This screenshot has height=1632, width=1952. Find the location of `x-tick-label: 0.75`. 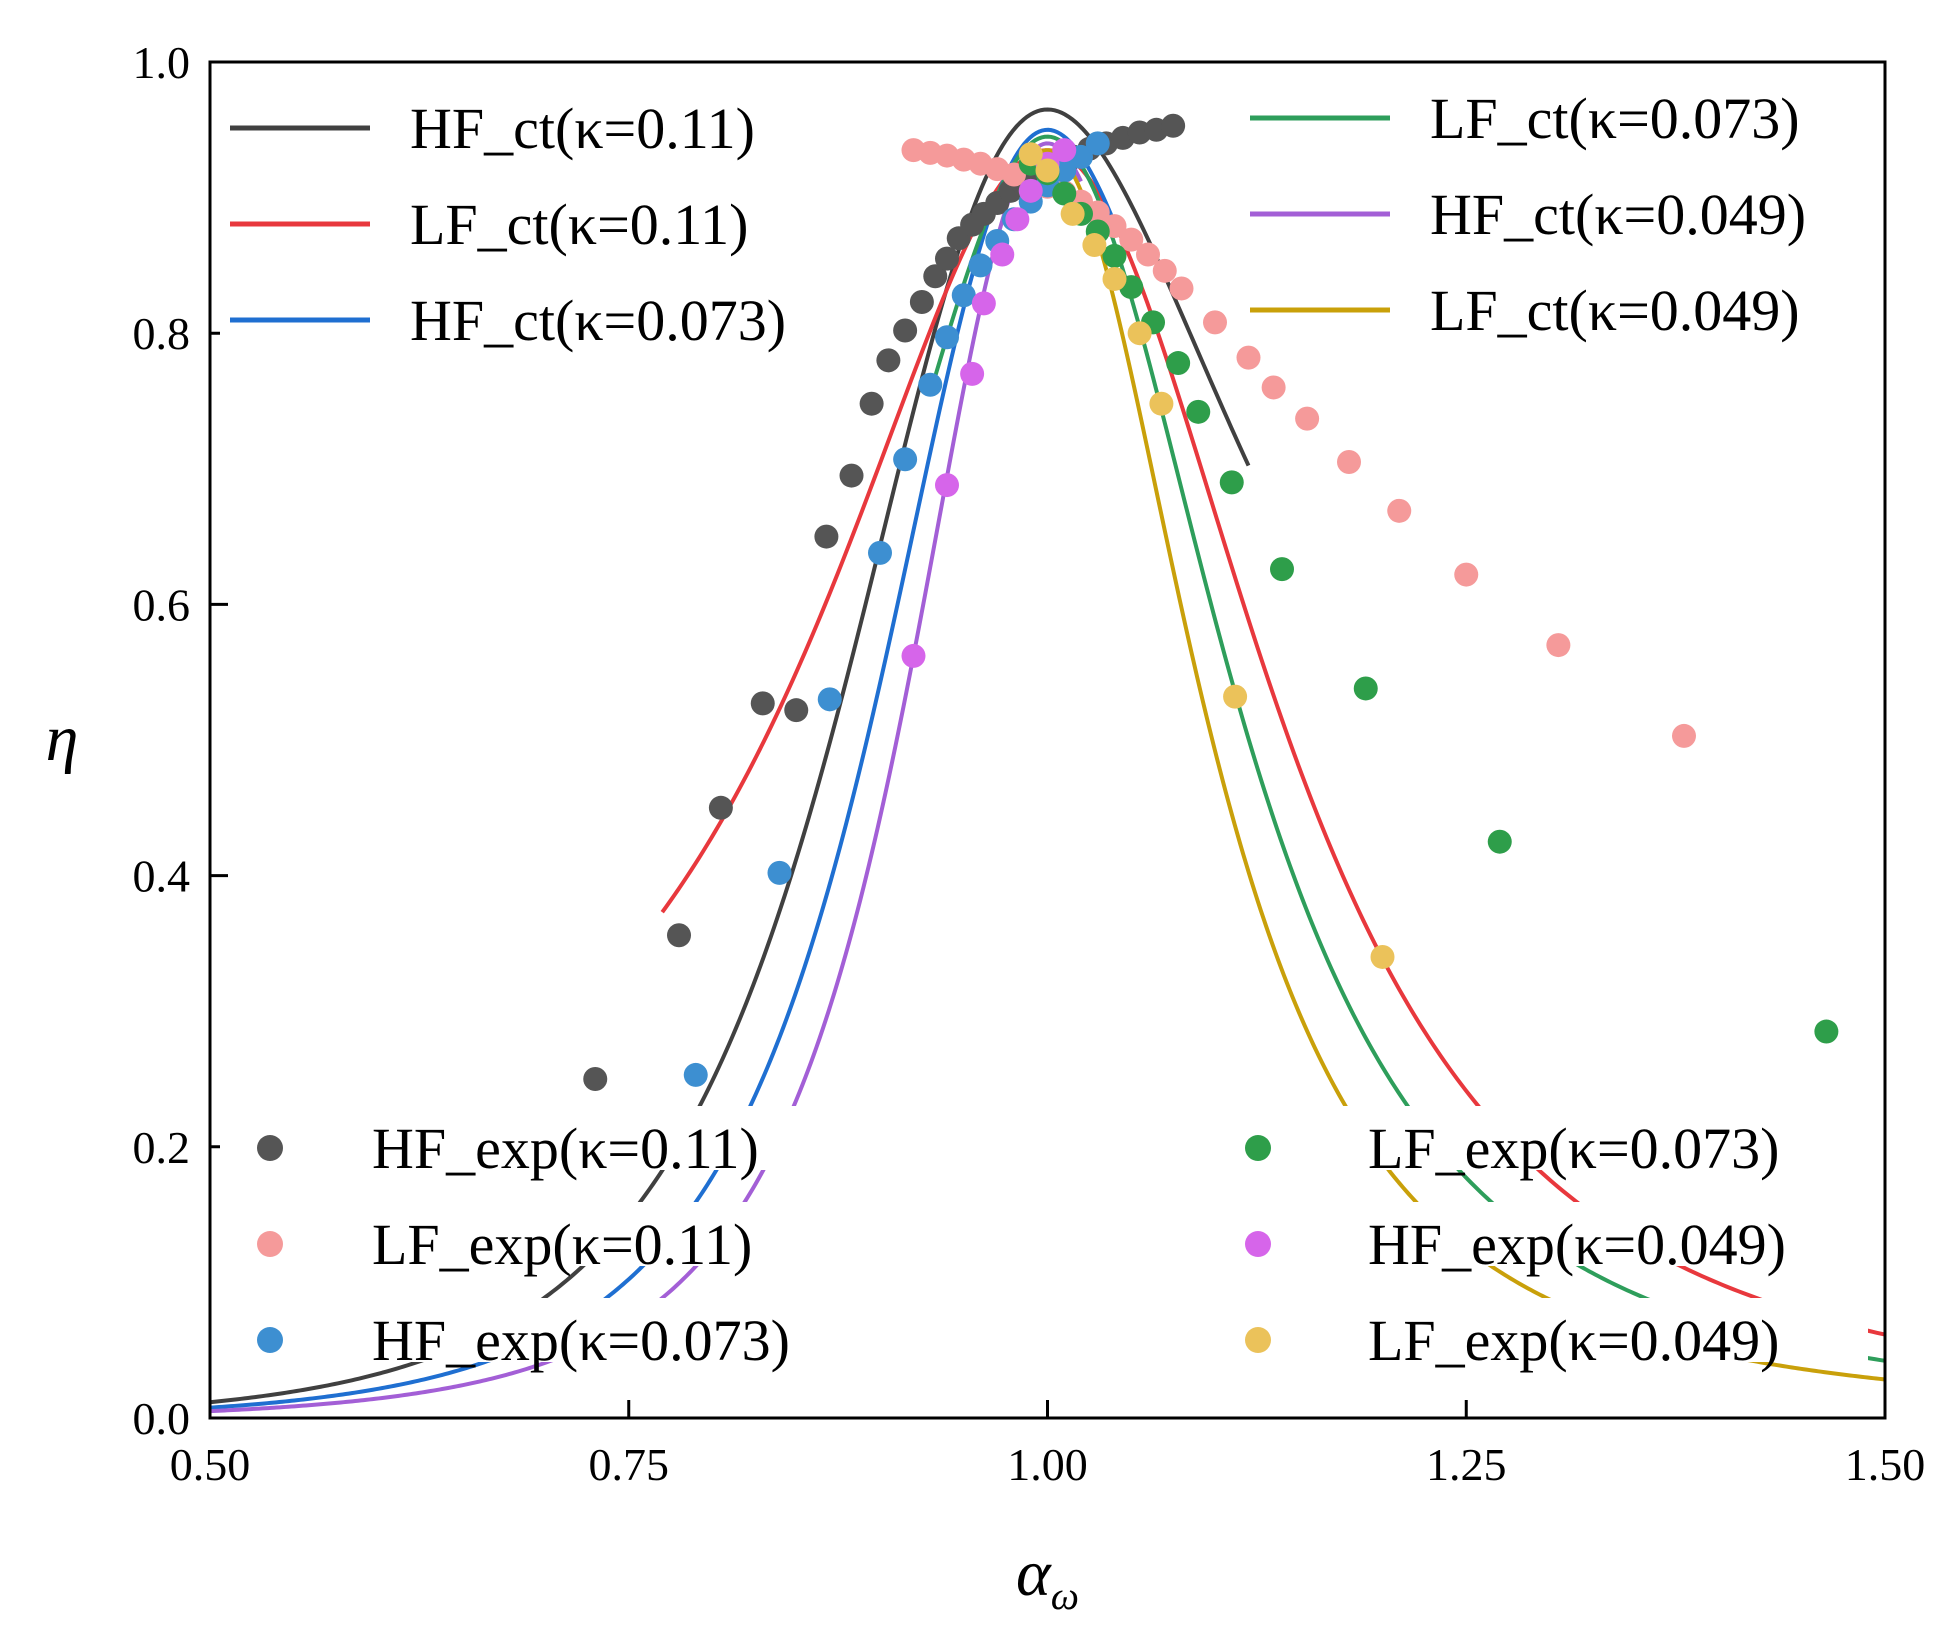

x-tick-label: 0.75 is located at coordinates (629, 1464).